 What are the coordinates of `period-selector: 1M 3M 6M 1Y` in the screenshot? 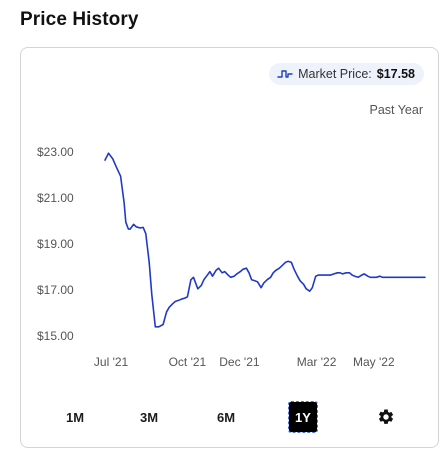 It's located at (230, 417).